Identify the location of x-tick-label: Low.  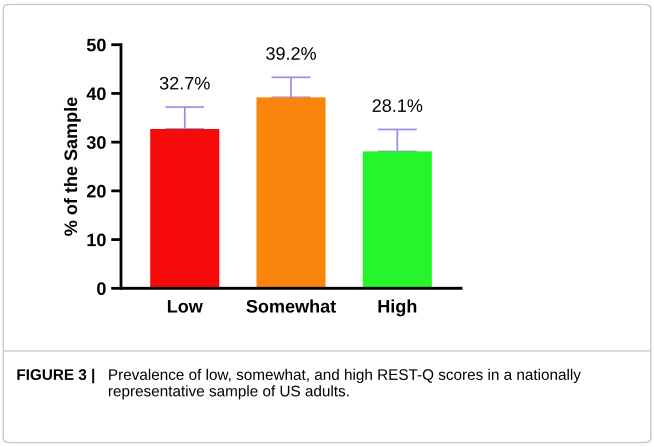
(185, 306).